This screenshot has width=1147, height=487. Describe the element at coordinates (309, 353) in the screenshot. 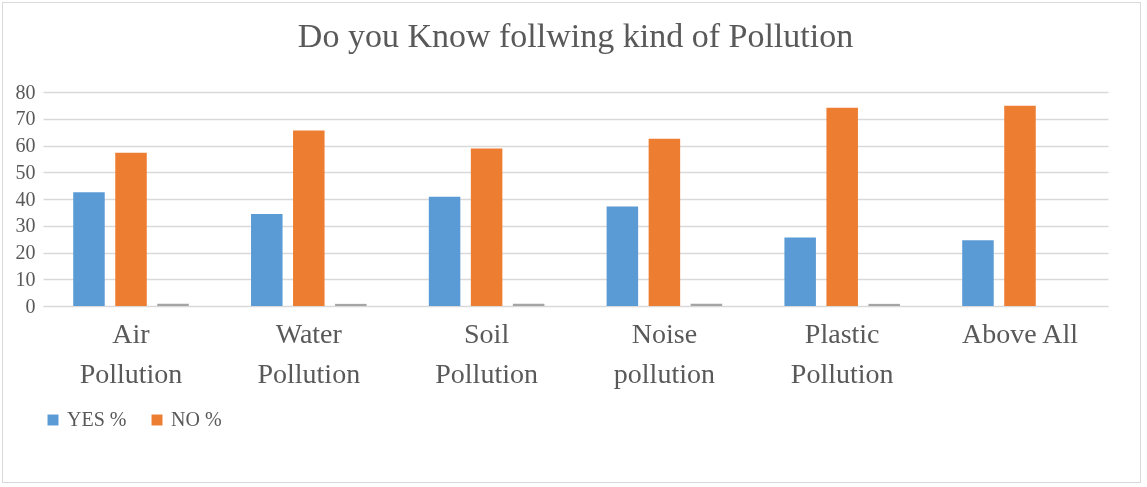

I see `x-tick-label: Water Pollution` at that location.